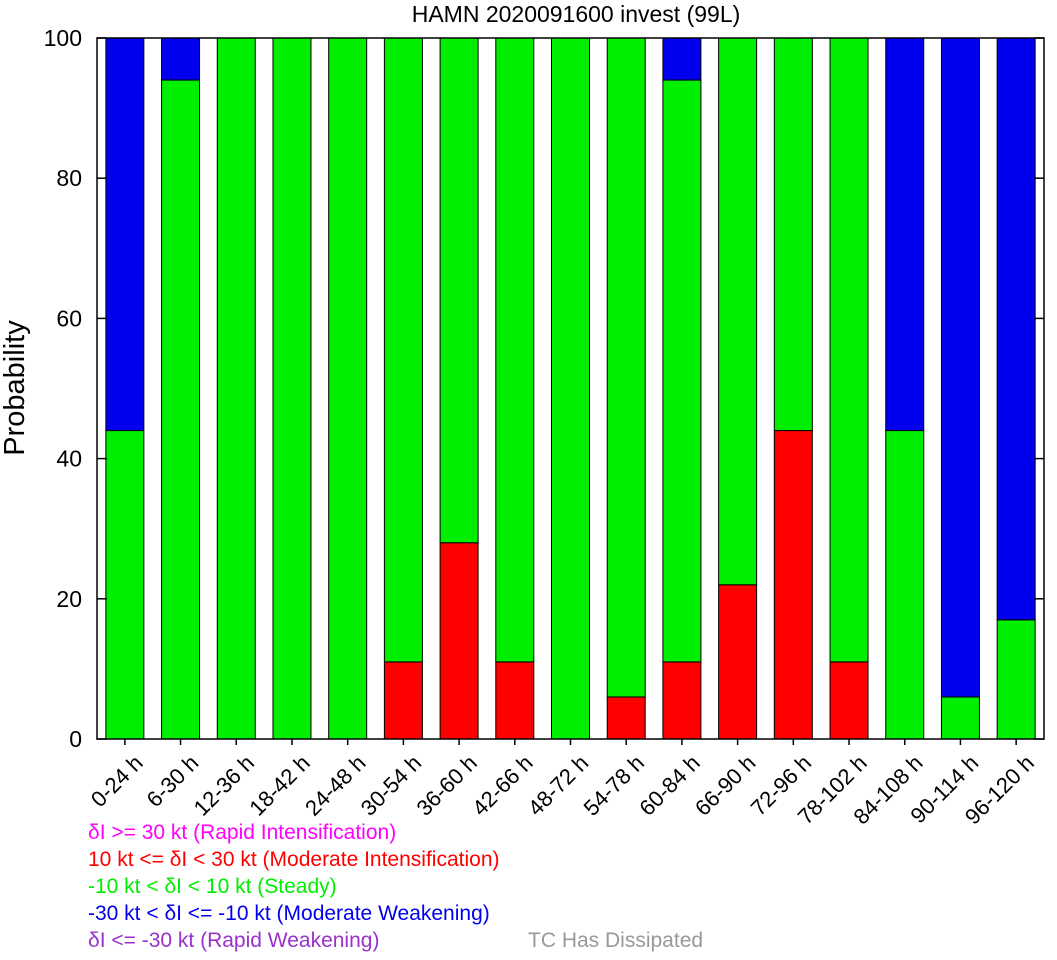  What do you see at coordinates (117, 781) in the screenshot?
I see `x-tick-label: 0-24 h` at bounding box center [117, 781].